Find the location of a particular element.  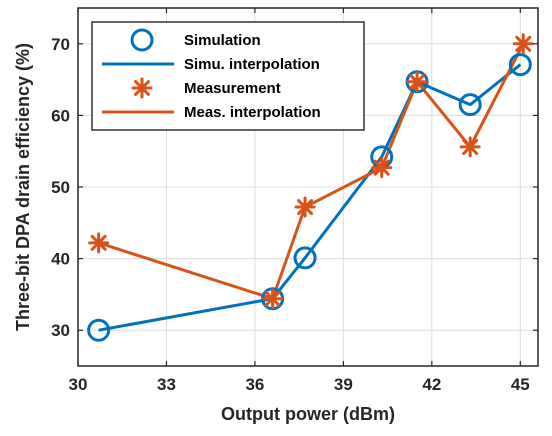

y-tick-label: 70 is located at coordinates (60, 44).